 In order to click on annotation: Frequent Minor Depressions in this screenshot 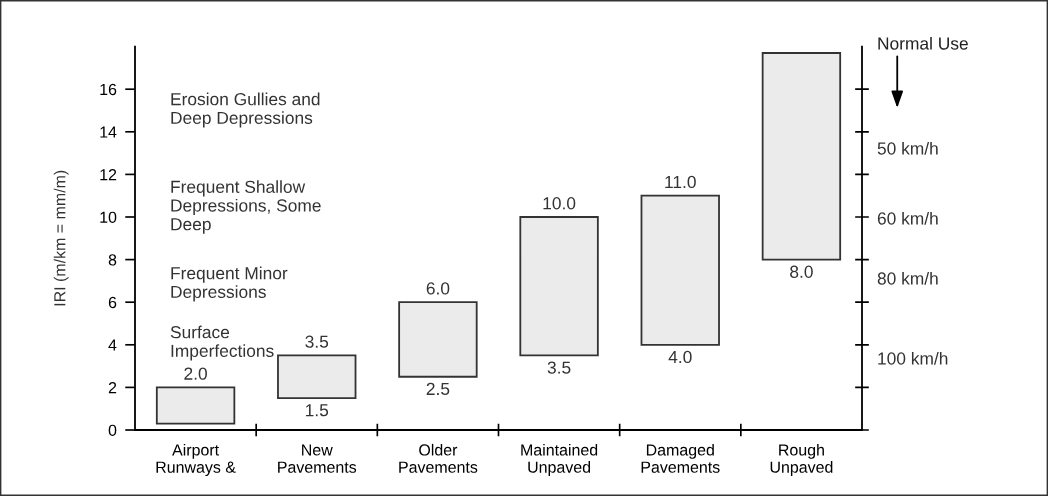, I will do `click(229, 284)`.